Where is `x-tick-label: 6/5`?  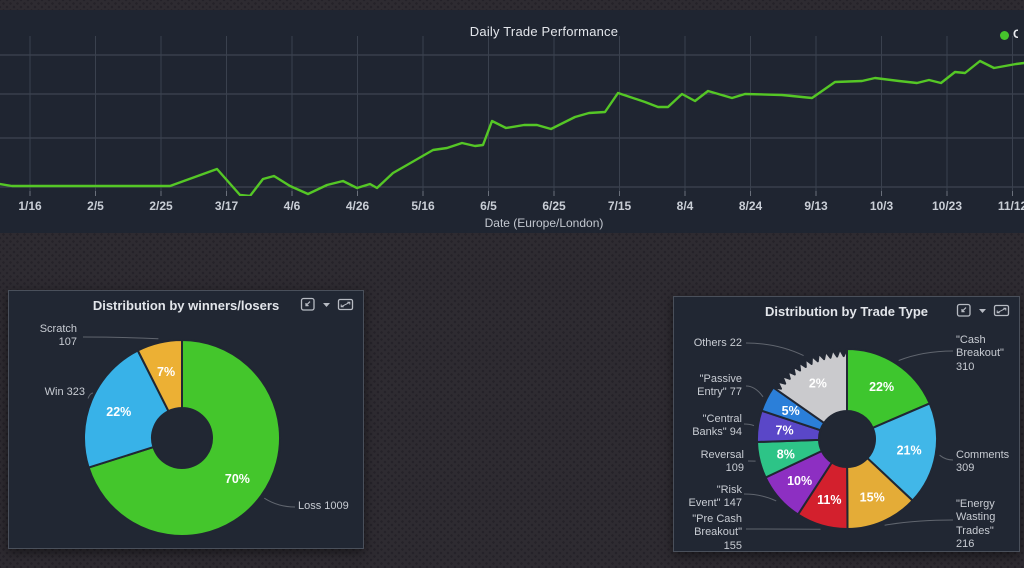 x-tick-label: 6/5 is located at coordinates (488, 206).